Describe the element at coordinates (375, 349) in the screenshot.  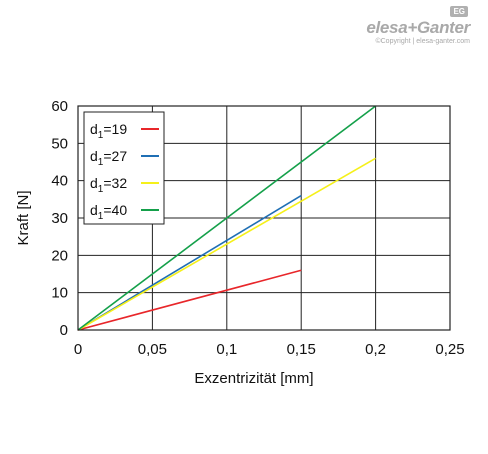
I see `x-tick-label: 0,2` at that location.